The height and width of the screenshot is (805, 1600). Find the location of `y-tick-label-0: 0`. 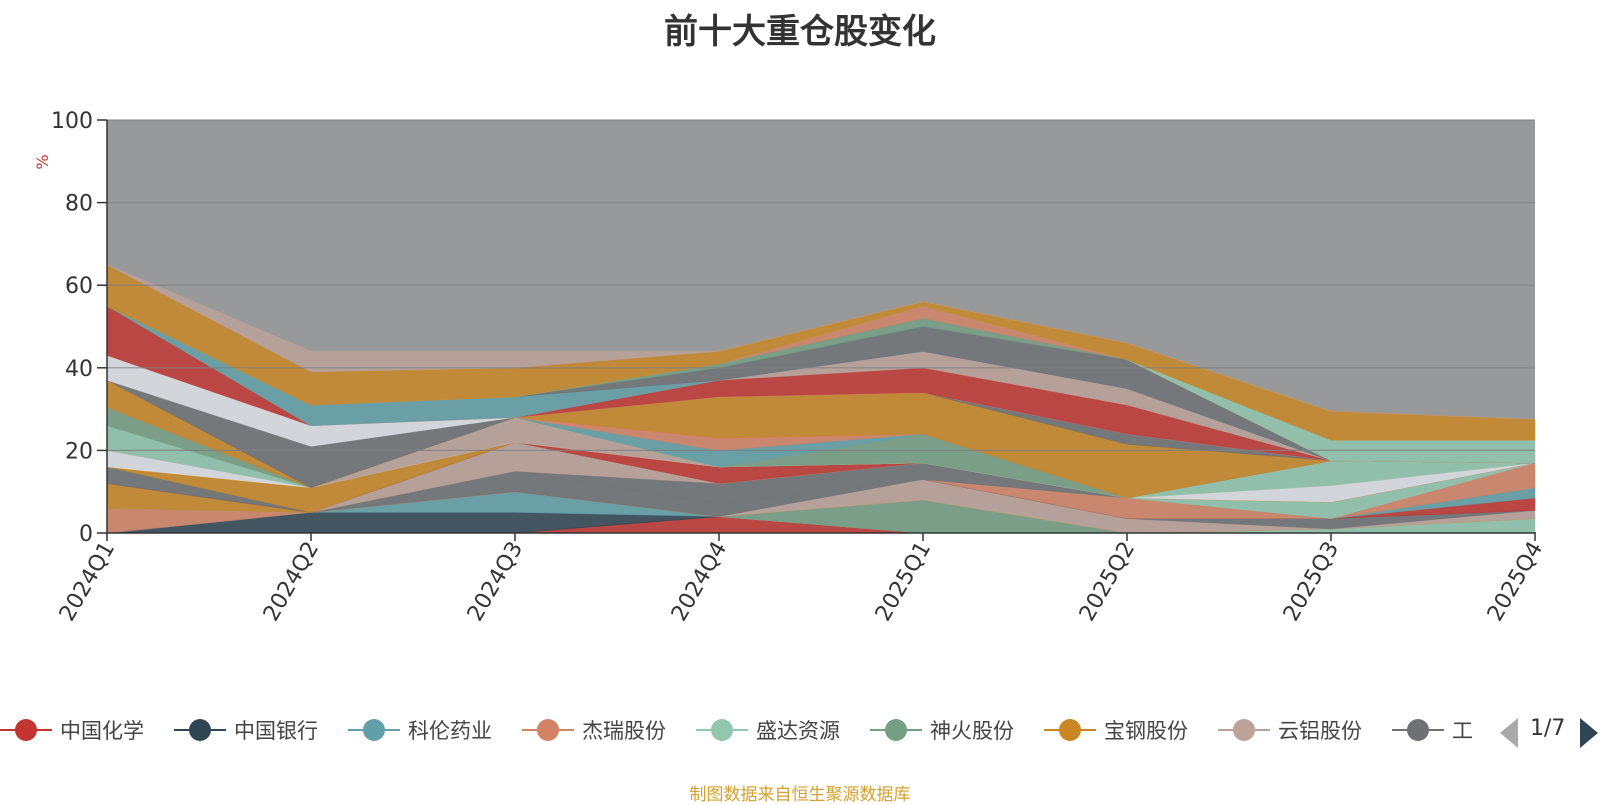

y-tick-label-0: 0 is located at coordinates (86, 534).